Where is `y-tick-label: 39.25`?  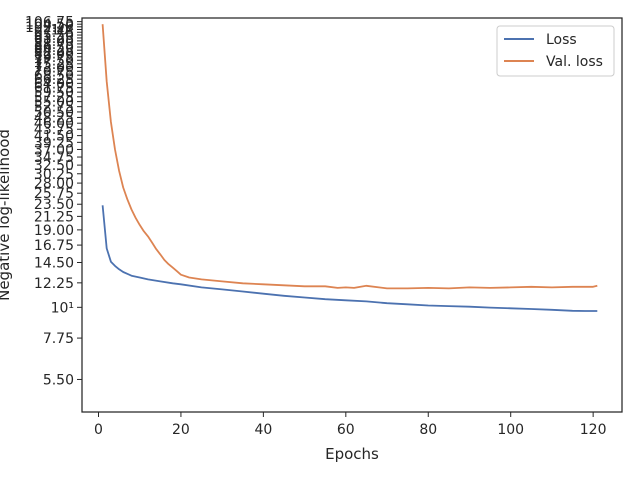 y-tick-label: 39.25 is located at coordinates (54, 143).